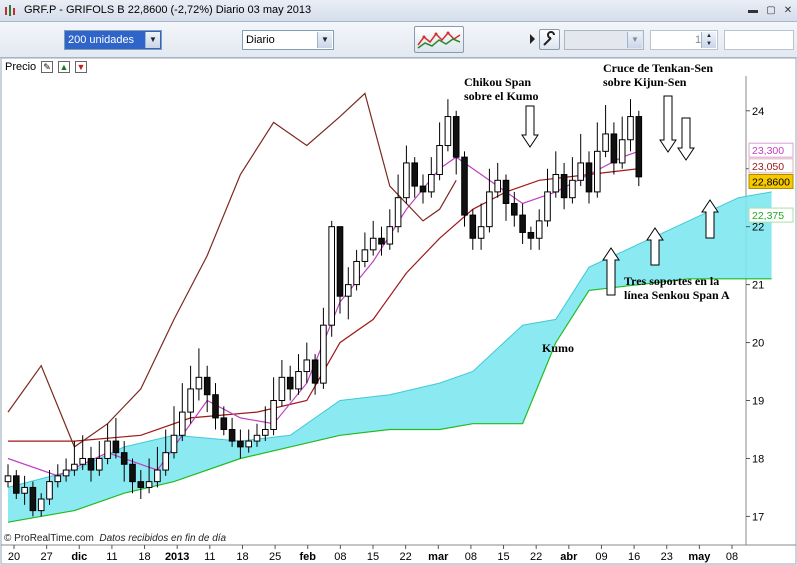  I want to click on chart-app-icon, so click(10, 10).